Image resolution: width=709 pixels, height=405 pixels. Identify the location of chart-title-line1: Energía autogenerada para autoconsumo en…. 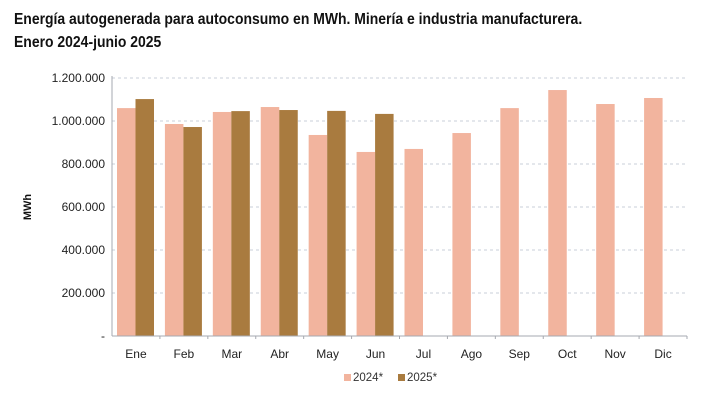
(298, 19).